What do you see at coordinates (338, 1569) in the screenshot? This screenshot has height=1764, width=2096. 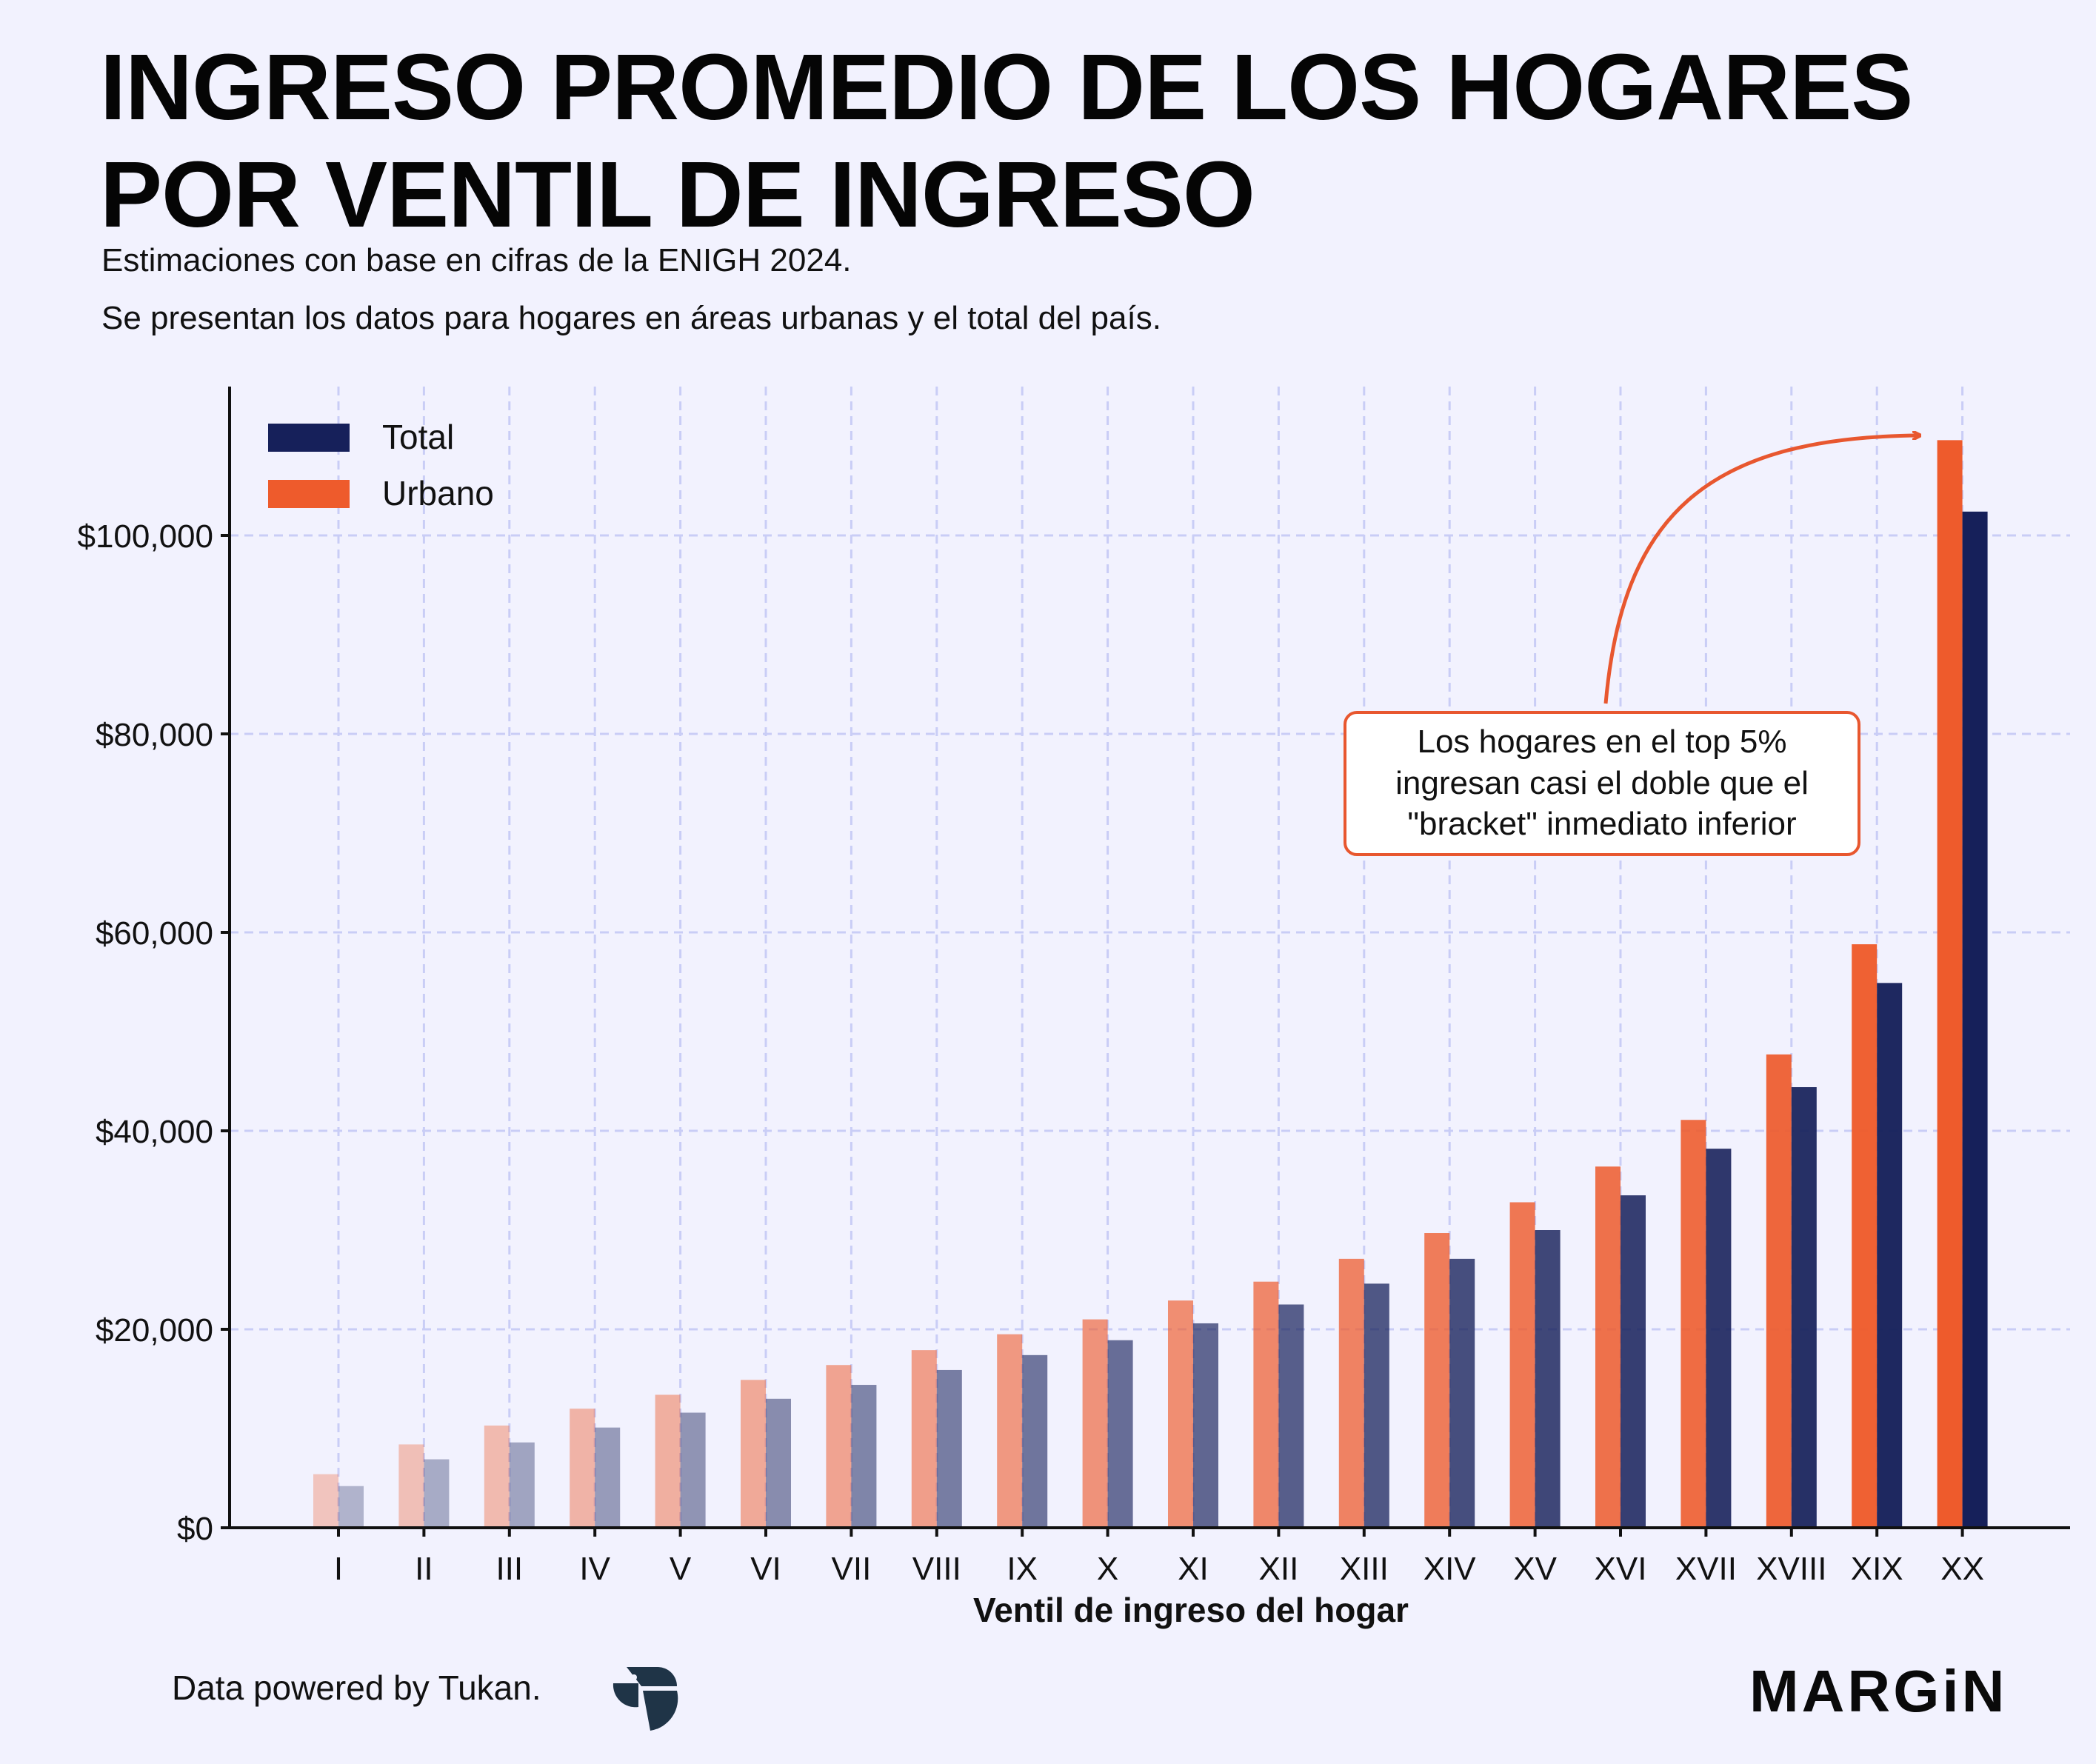 I see `x-tick-label: I` at bounding box center [338, 1569].